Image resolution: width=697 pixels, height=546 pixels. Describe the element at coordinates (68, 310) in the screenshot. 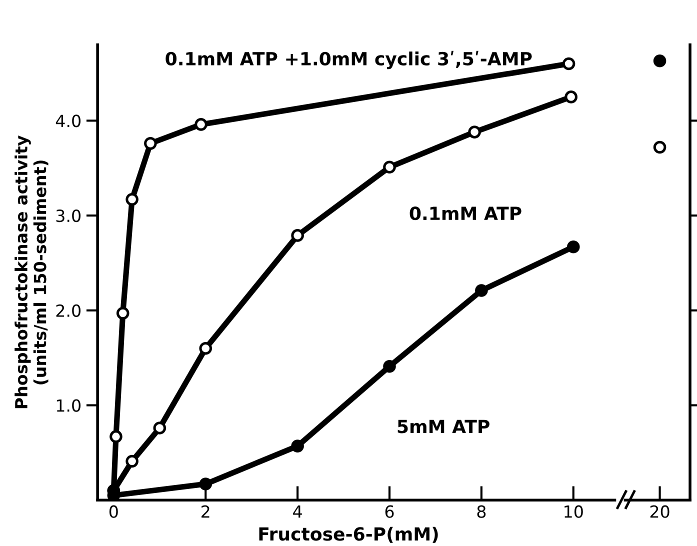

I see `y-tick-label: 2.0` at that location.